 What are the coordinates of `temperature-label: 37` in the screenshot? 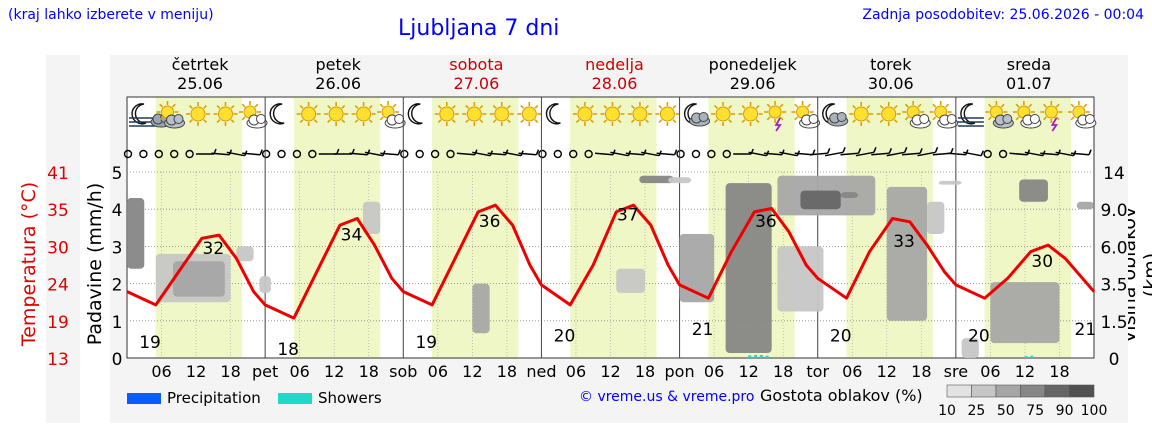 It's located at (628, 216).